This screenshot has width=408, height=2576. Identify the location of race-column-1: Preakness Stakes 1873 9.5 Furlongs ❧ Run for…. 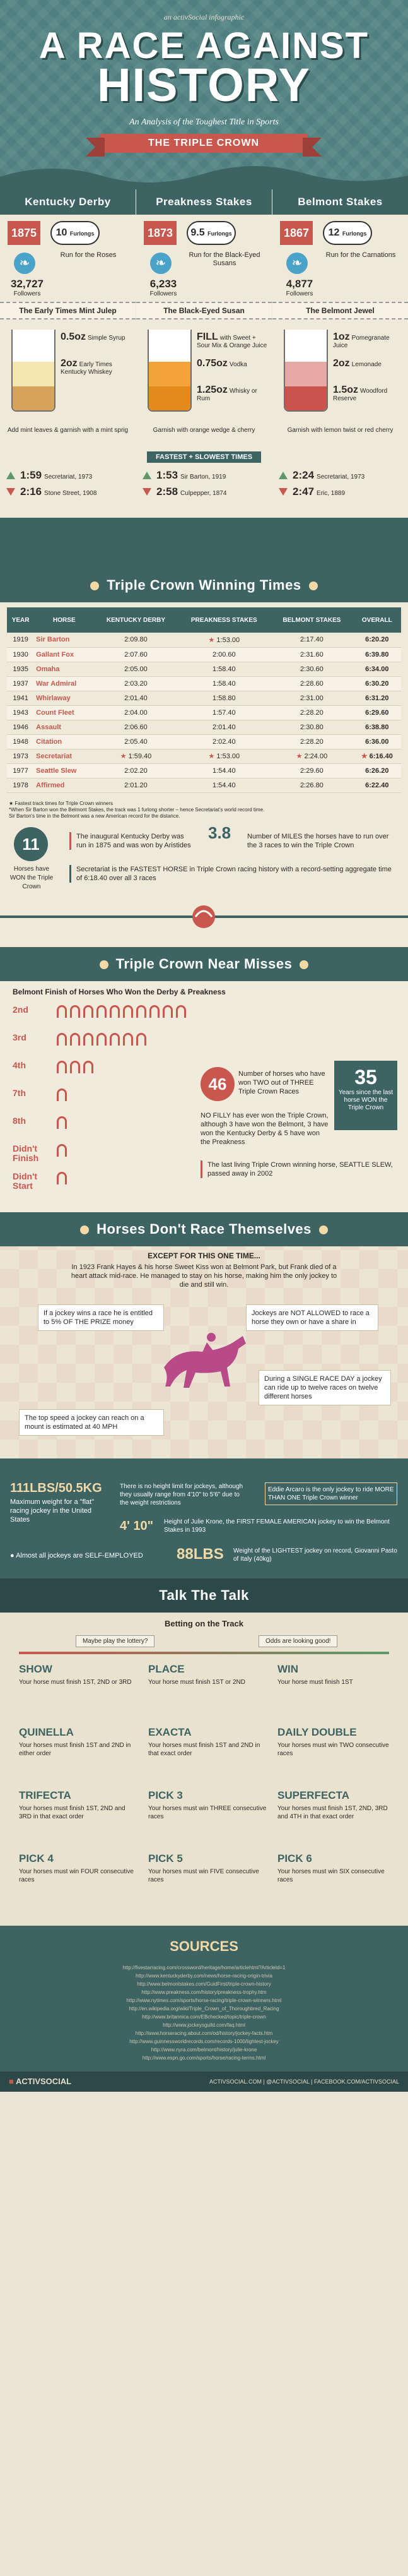
(204, 378).